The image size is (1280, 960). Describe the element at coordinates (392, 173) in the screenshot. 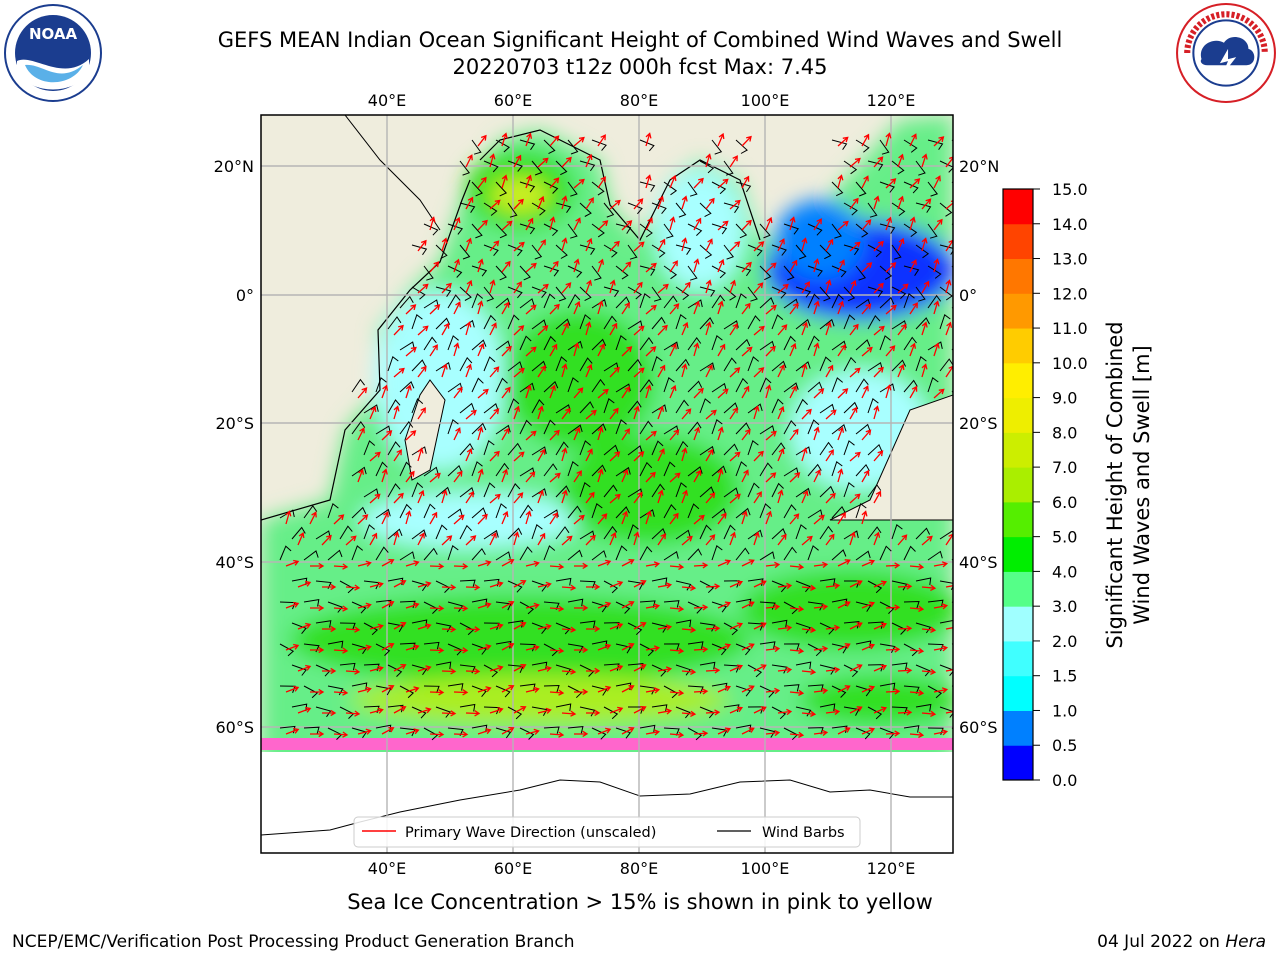

I see `redsea-coast` at that location.